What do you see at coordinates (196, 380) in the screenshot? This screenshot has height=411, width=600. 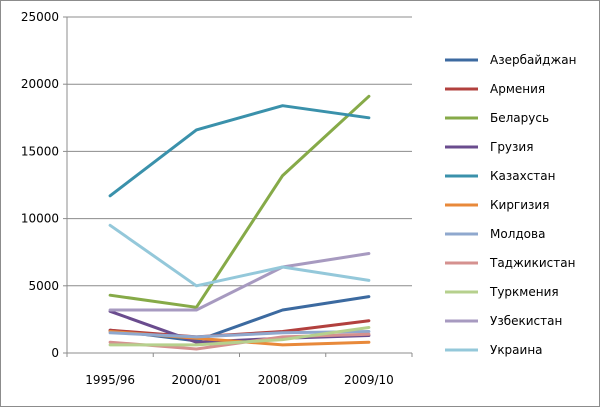 I see `x-tick-label: 2000/01` at bounding box center [196, 380].